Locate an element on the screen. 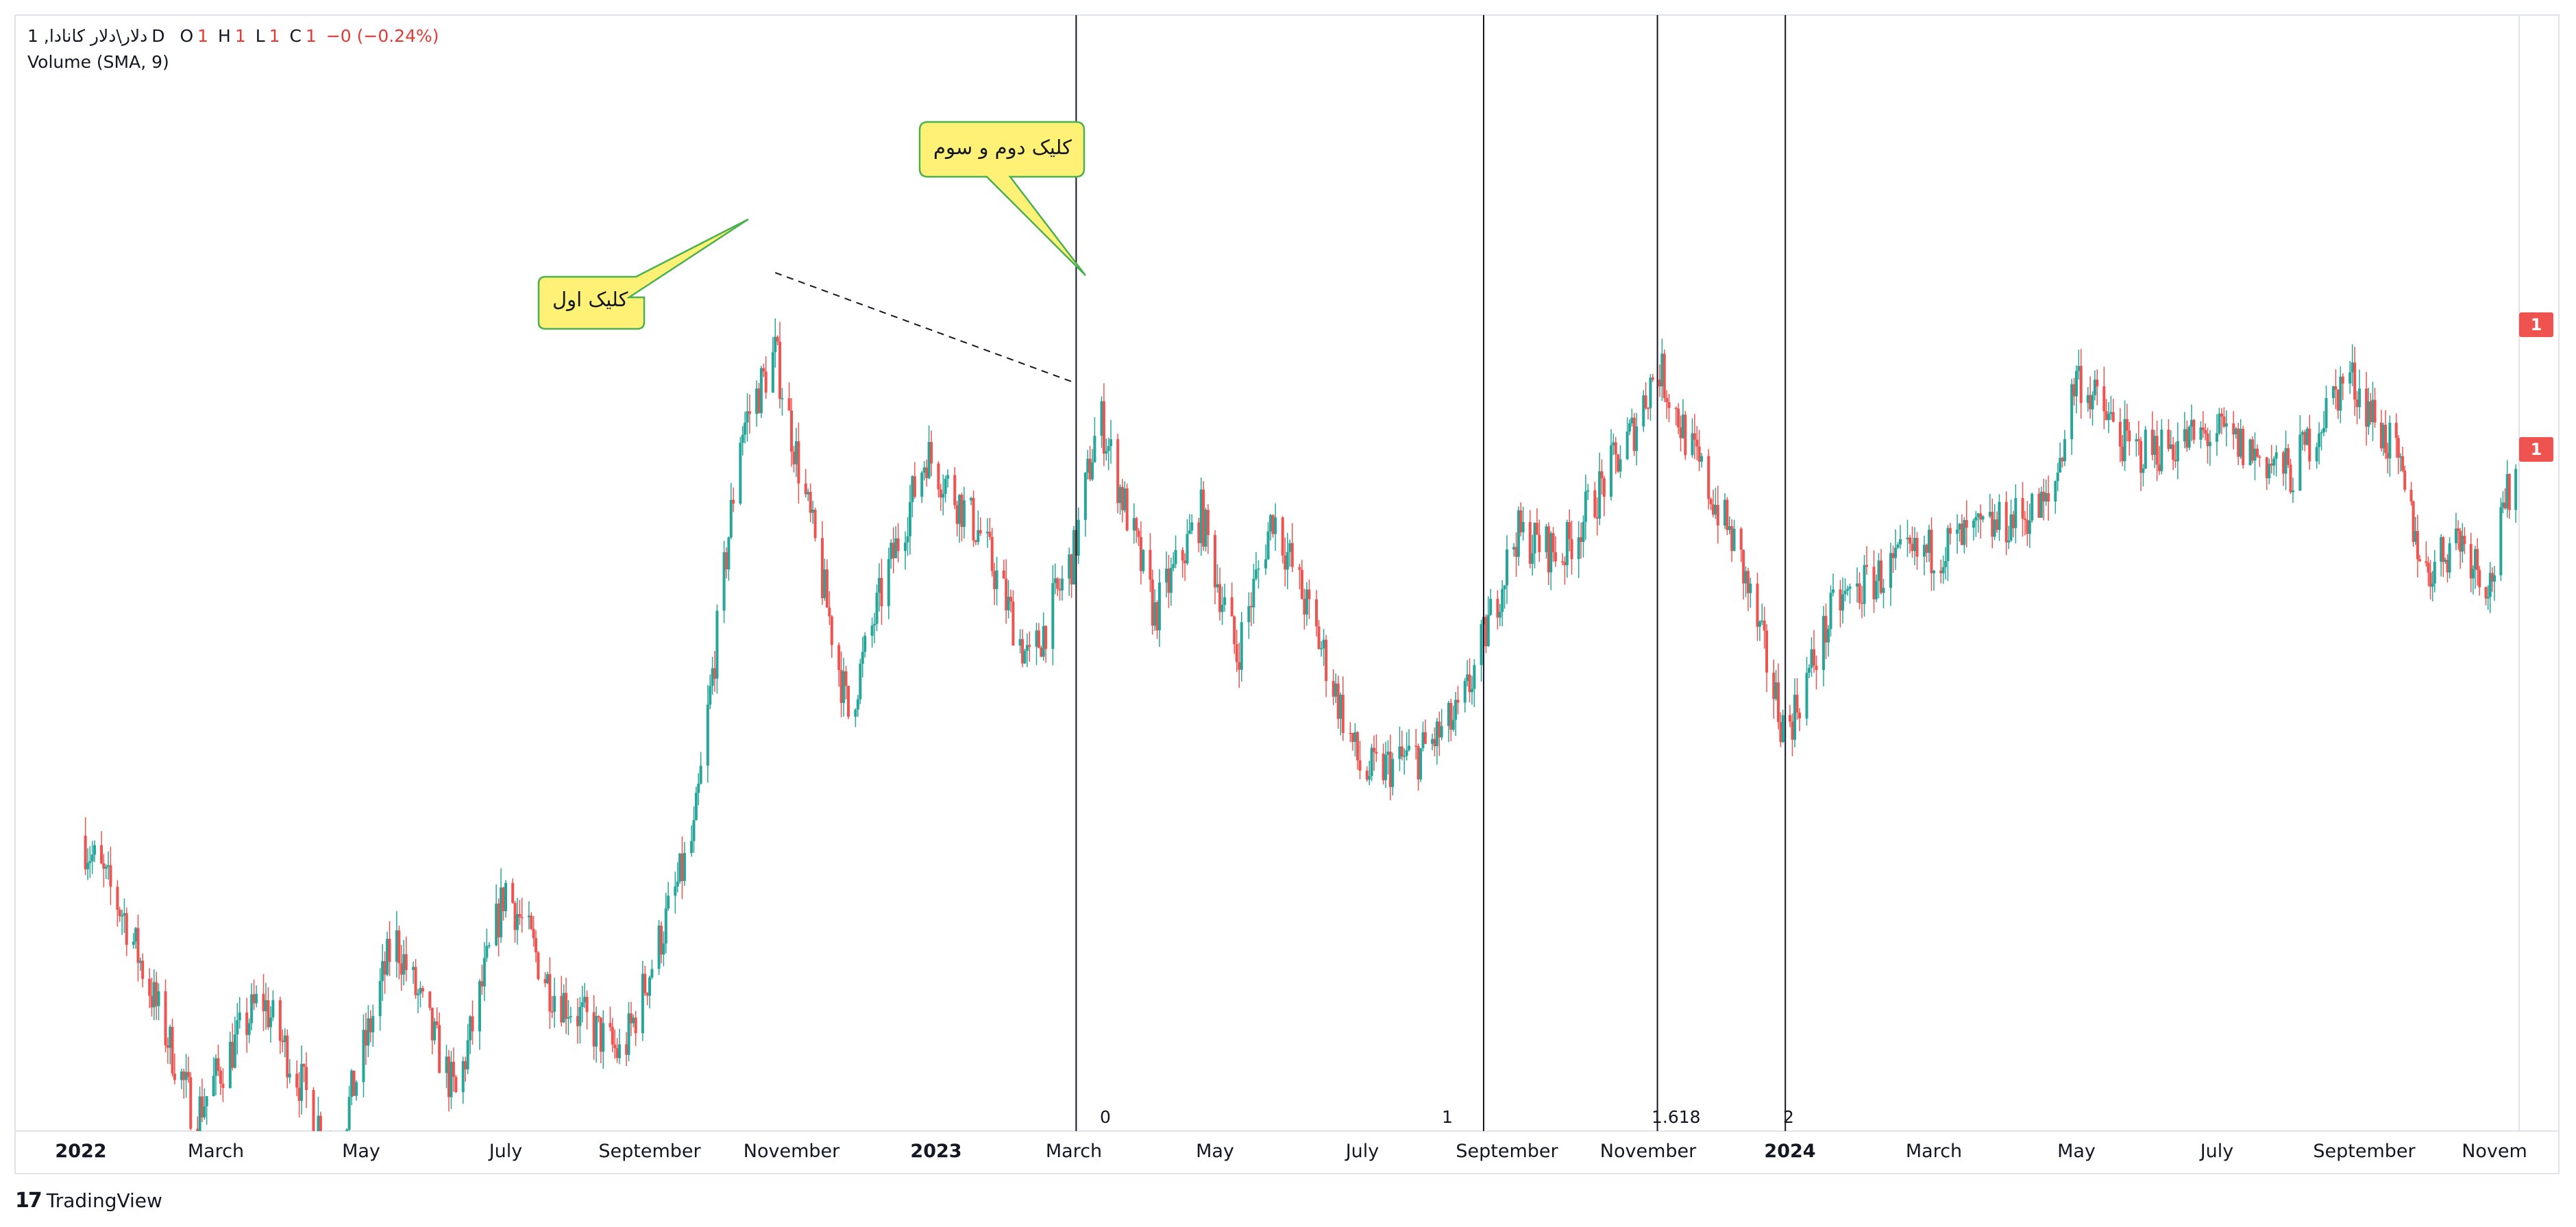 The width and height of the screenshot is (2576, 1227). callout-second-box is located at coordinates (1002, 198).